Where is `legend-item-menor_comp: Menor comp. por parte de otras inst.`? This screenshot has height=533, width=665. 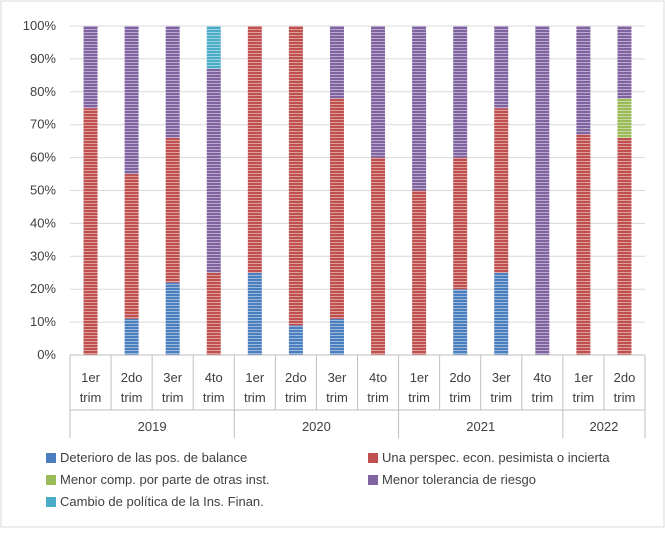 legend-item-menor_comp: Menor comp. por parte de otras inst. is located at coordinates (158, 479).